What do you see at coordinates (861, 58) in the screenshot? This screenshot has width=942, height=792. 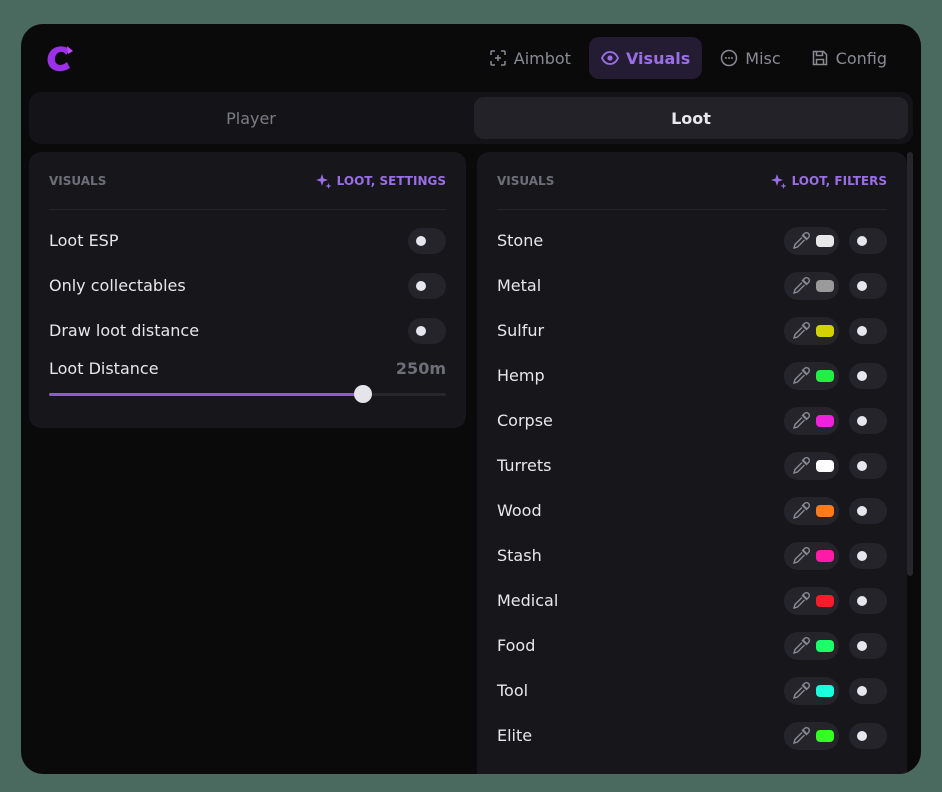 I see `nav-tab-label: Config` at bounding box center [861, 58].